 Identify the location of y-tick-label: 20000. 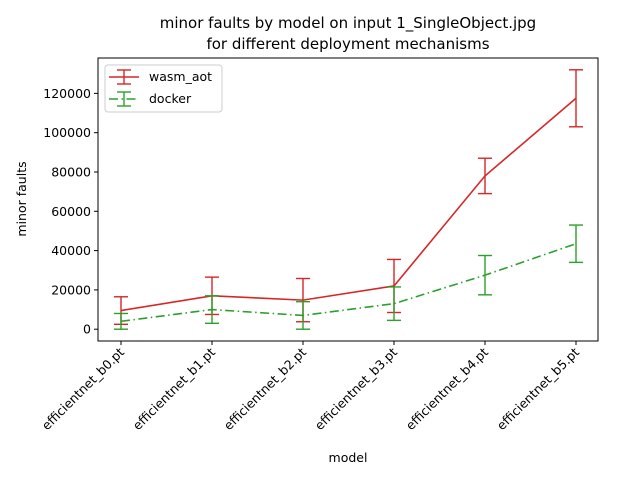
(71, 289).